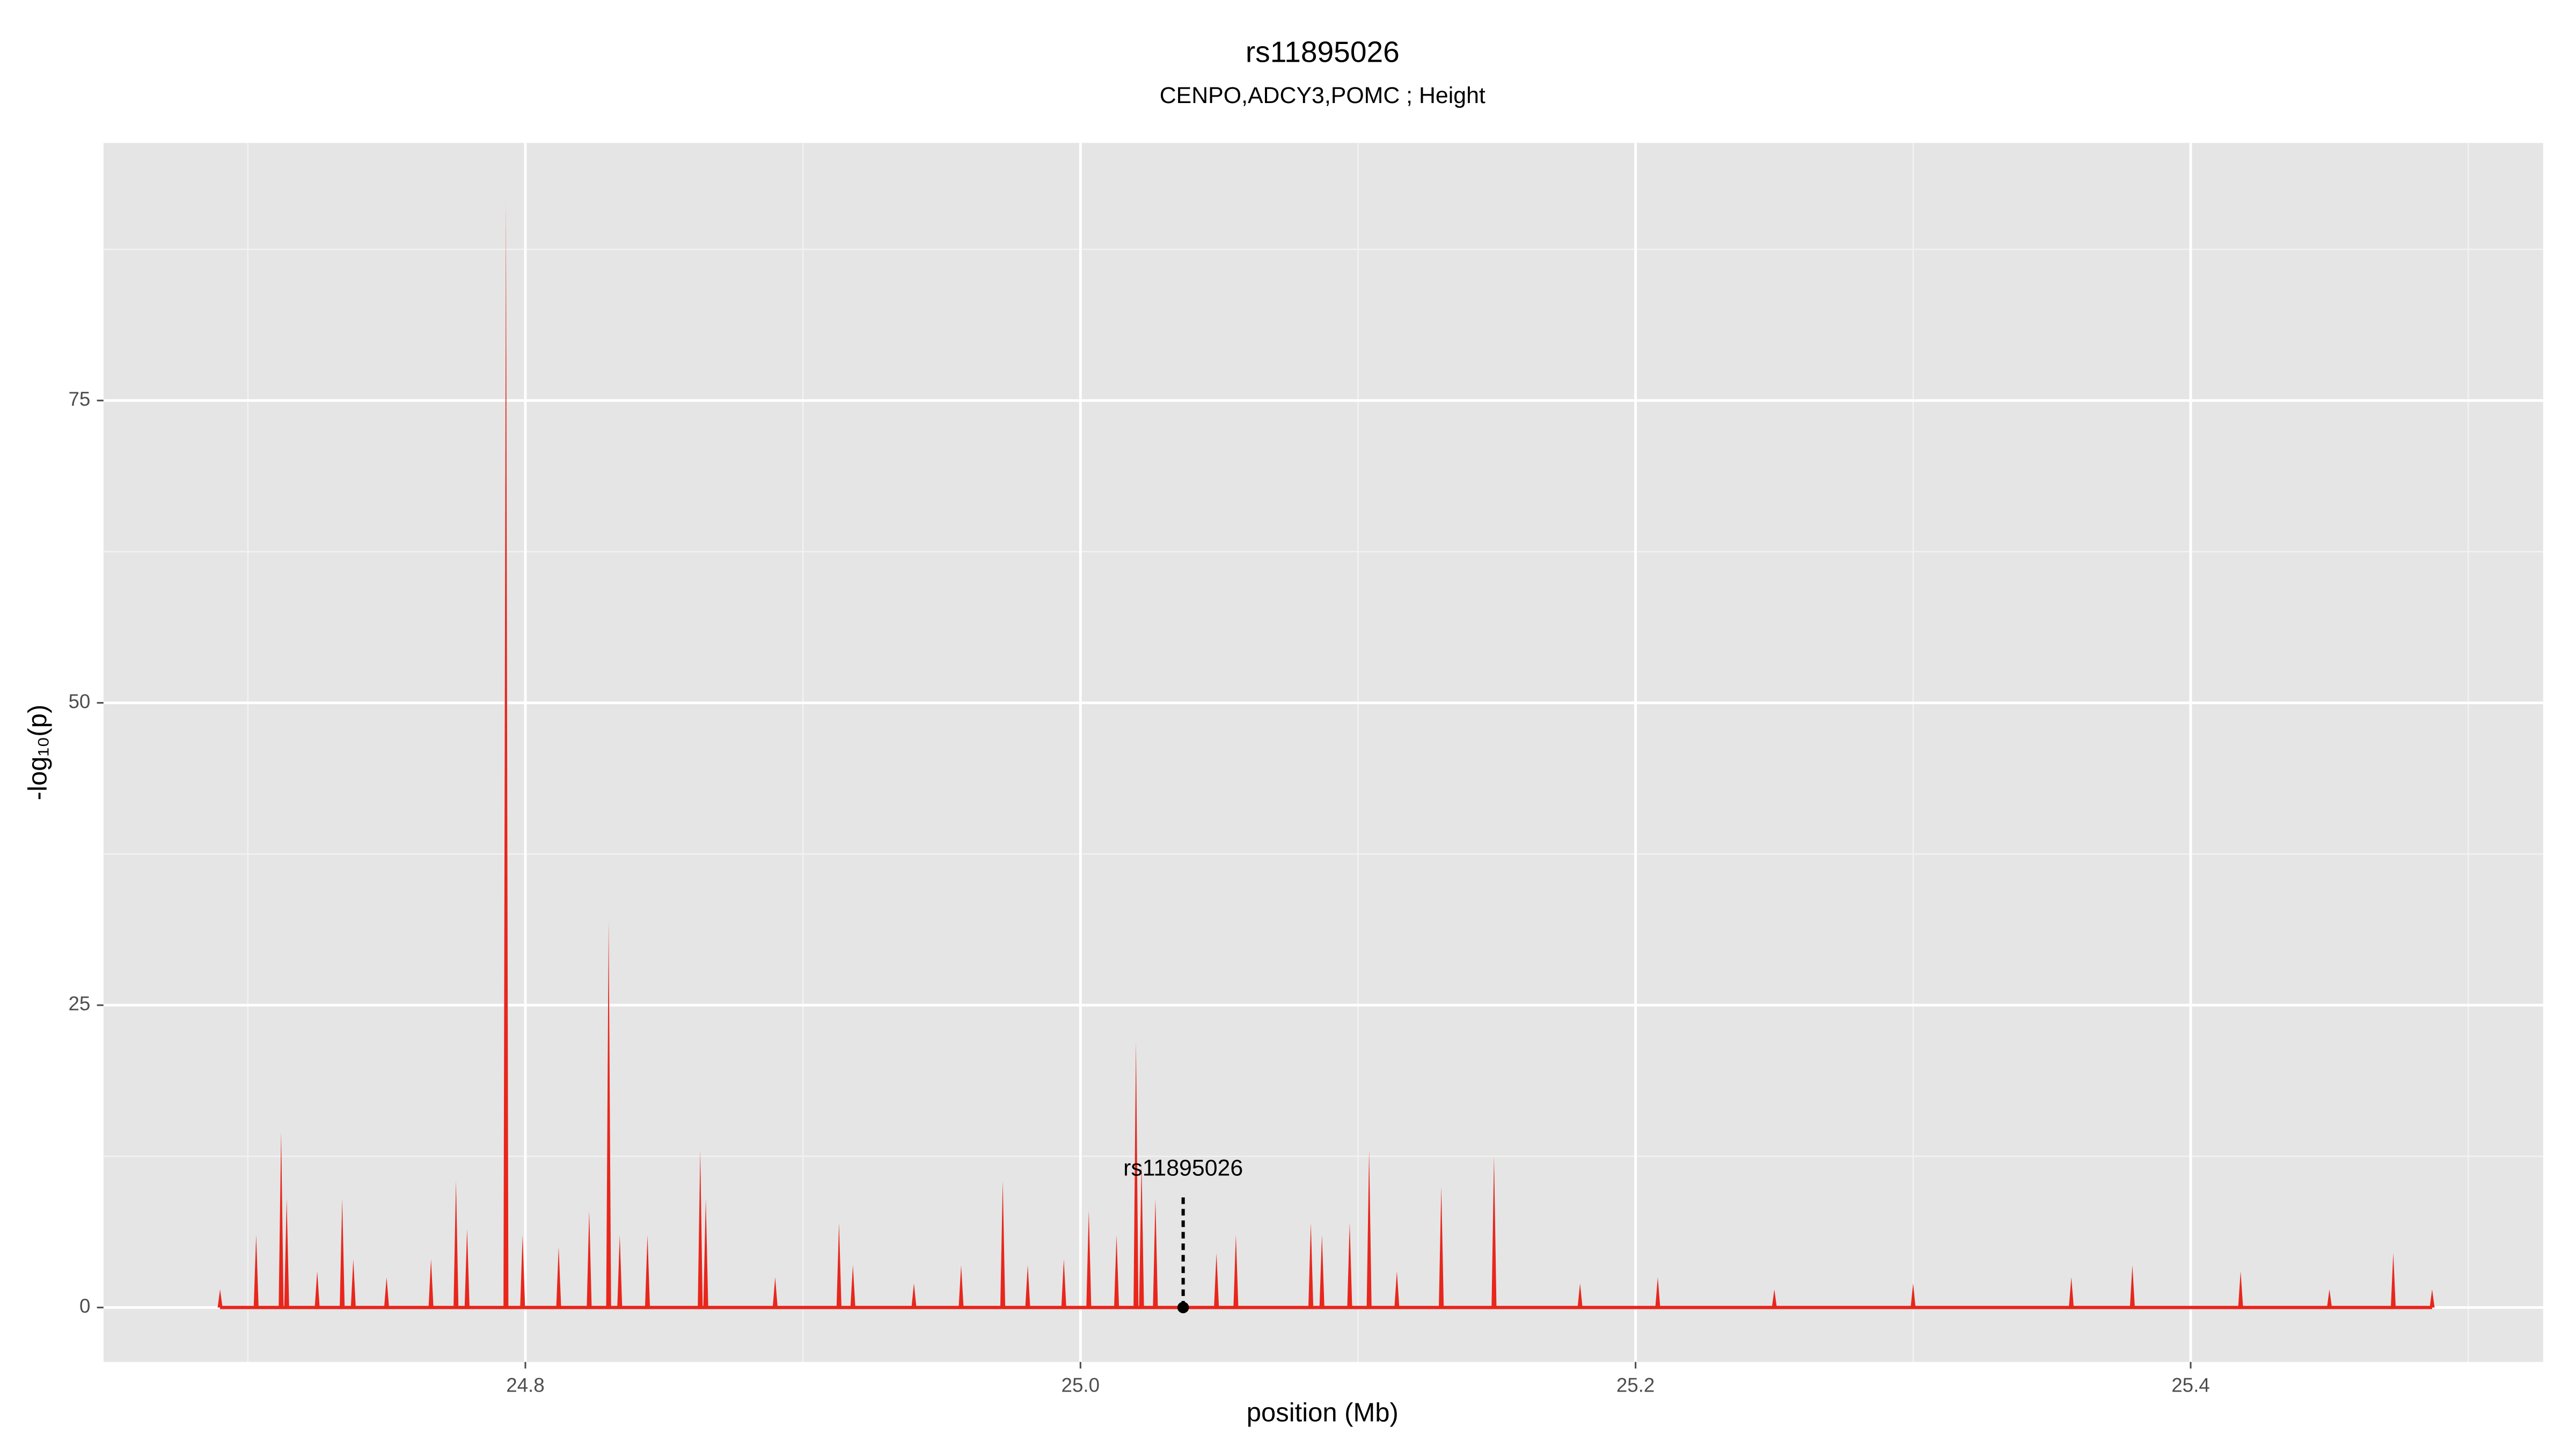  I want to click on y-axis-label: -log₁₀(p), so click(37, 752).